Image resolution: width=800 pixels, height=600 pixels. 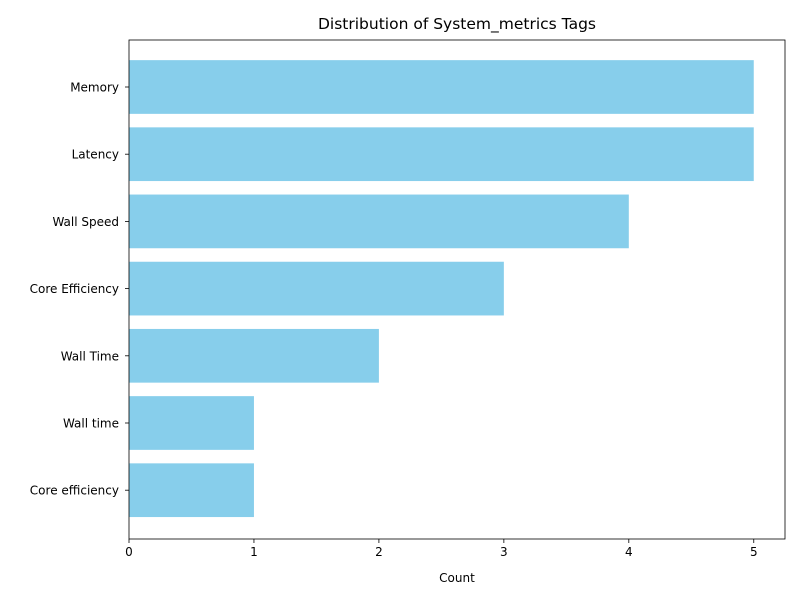 I want to click on y-tick-label-wall-time-5: Wall time, so click(x=91, y=424).